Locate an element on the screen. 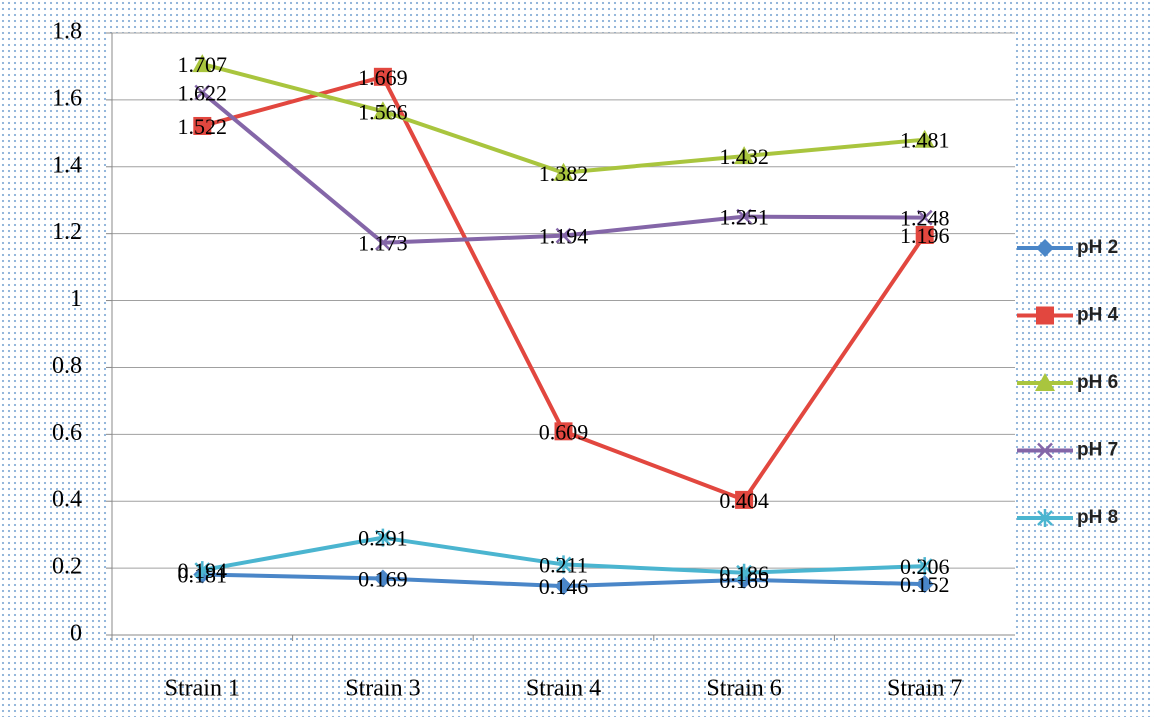 This screenshot has width=1154, height=717. data-label: 0.146 is located at coordinates (564, 586).